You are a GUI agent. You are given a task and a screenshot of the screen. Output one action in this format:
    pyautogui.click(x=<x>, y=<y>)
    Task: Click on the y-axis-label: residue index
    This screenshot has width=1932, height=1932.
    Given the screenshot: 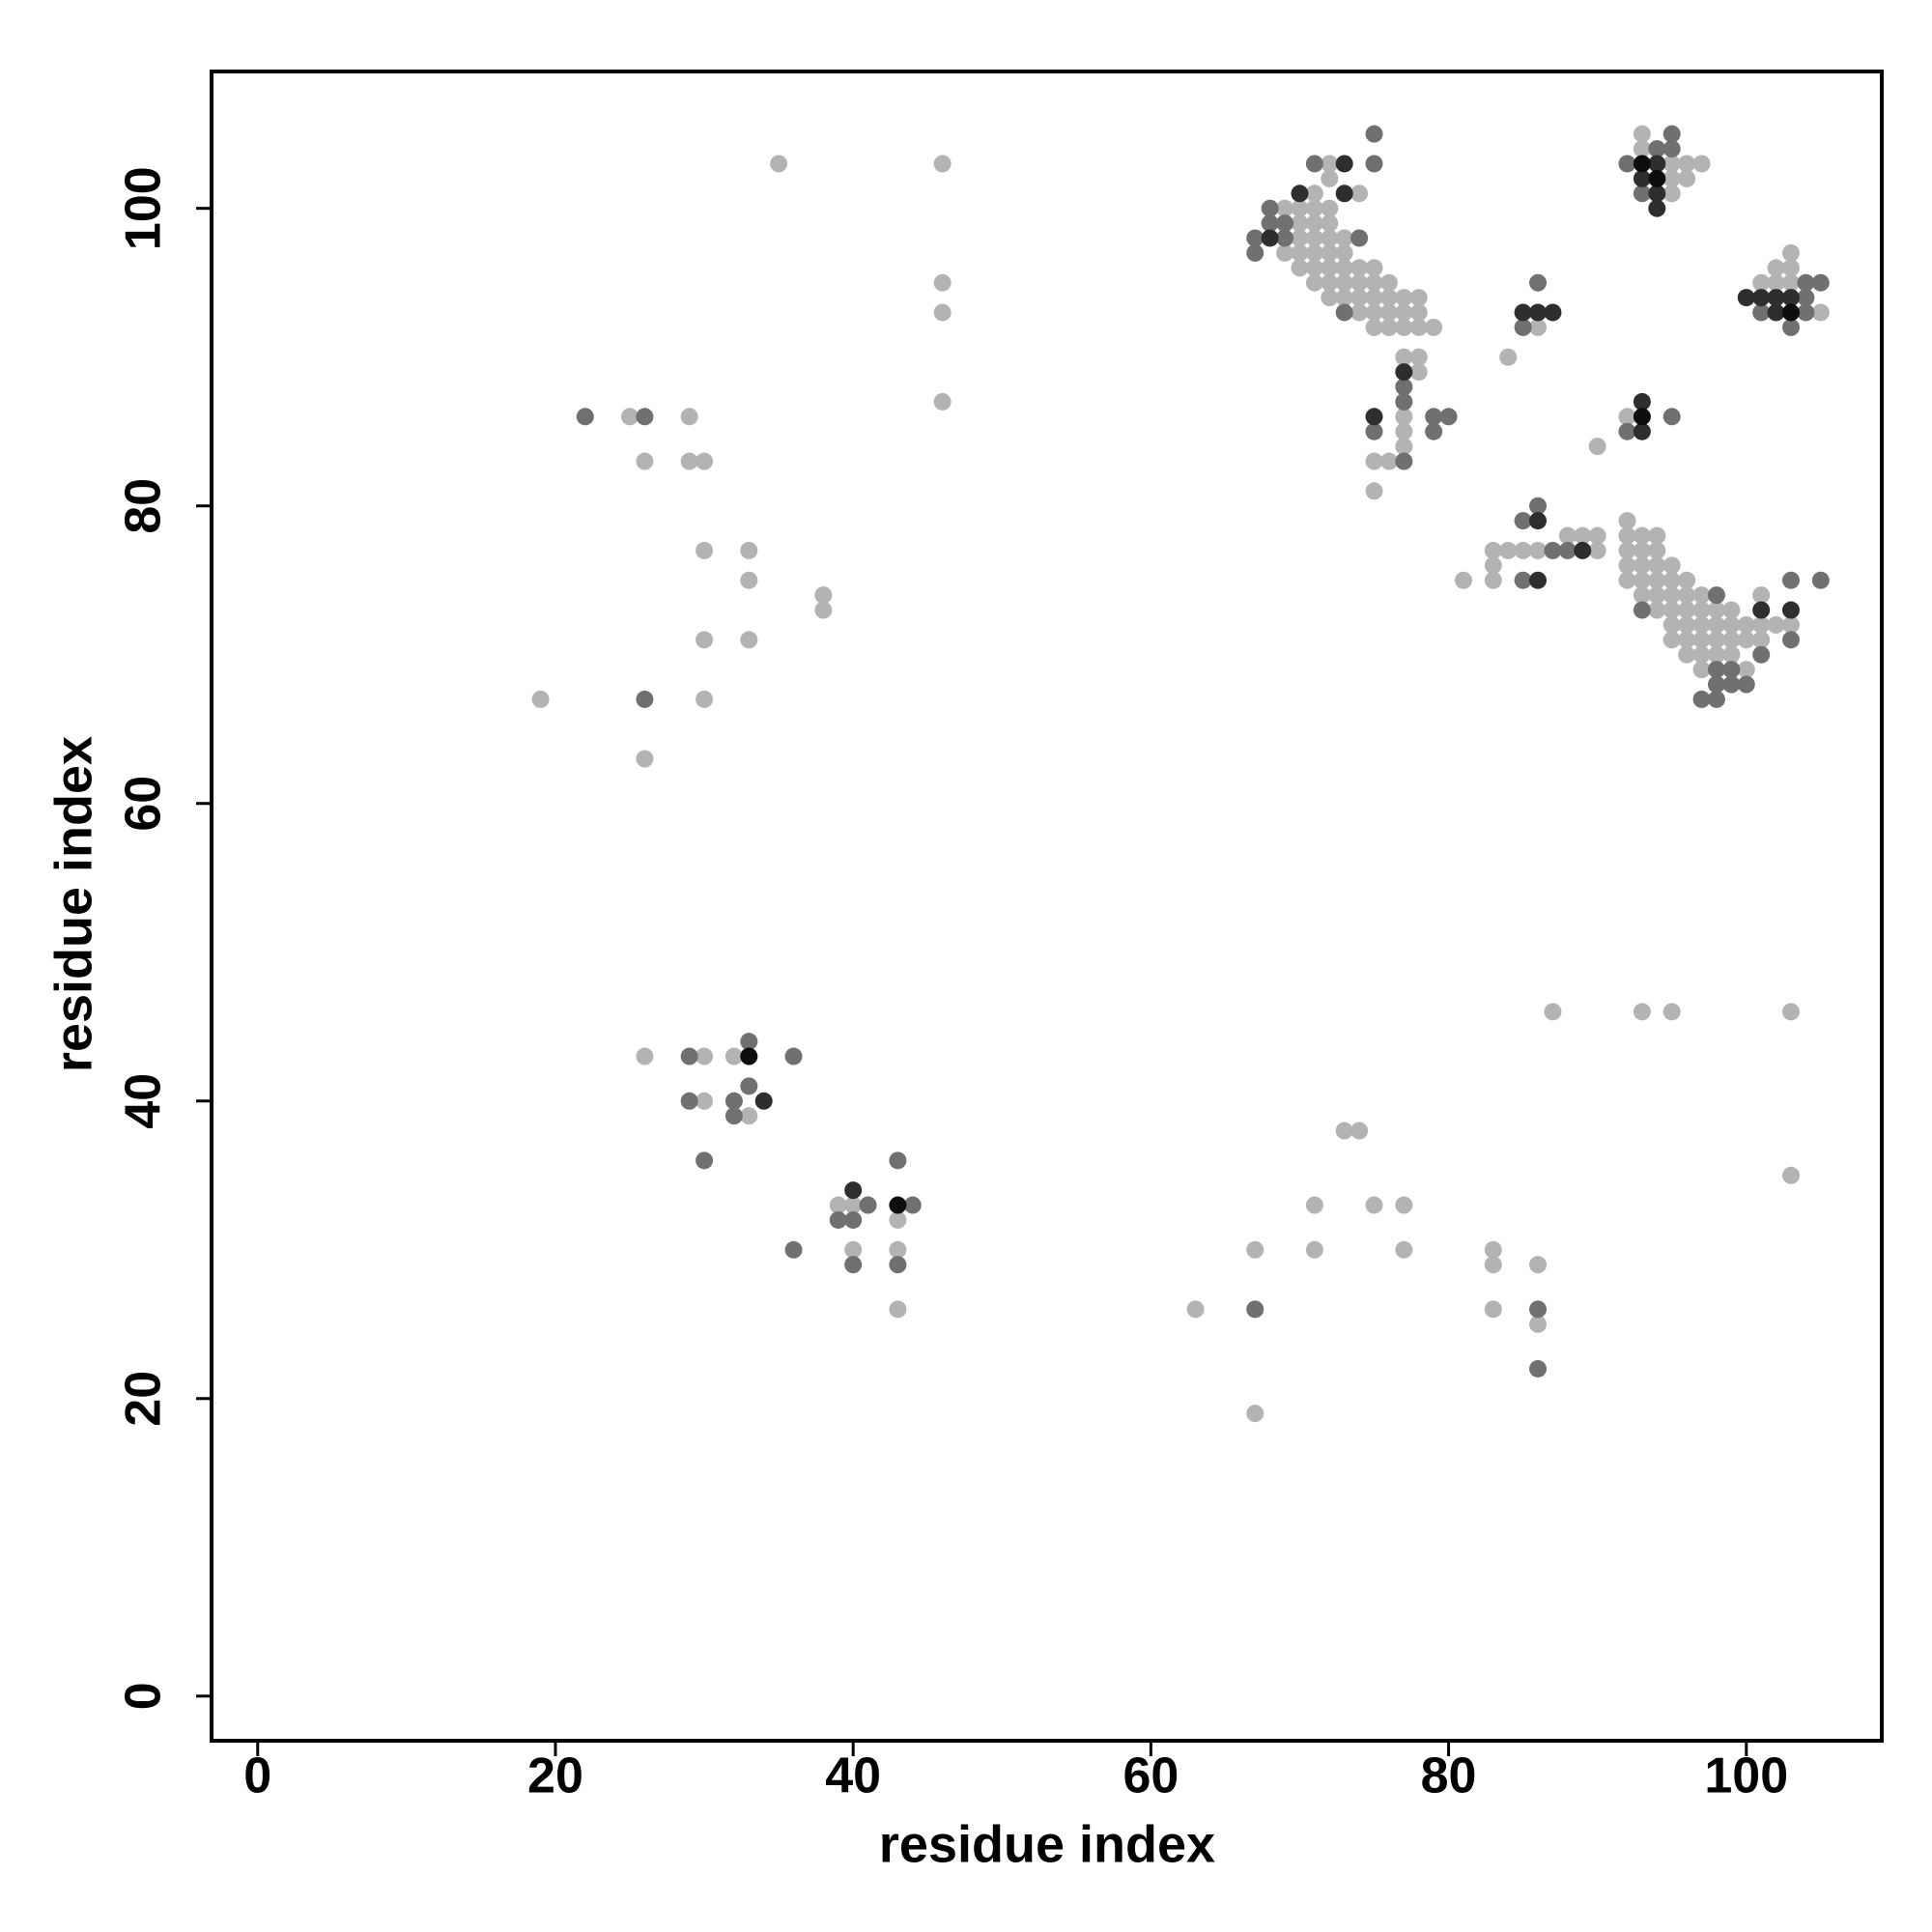 What is the action you would take?
    pyautogui.click(x=73, y=904)
    